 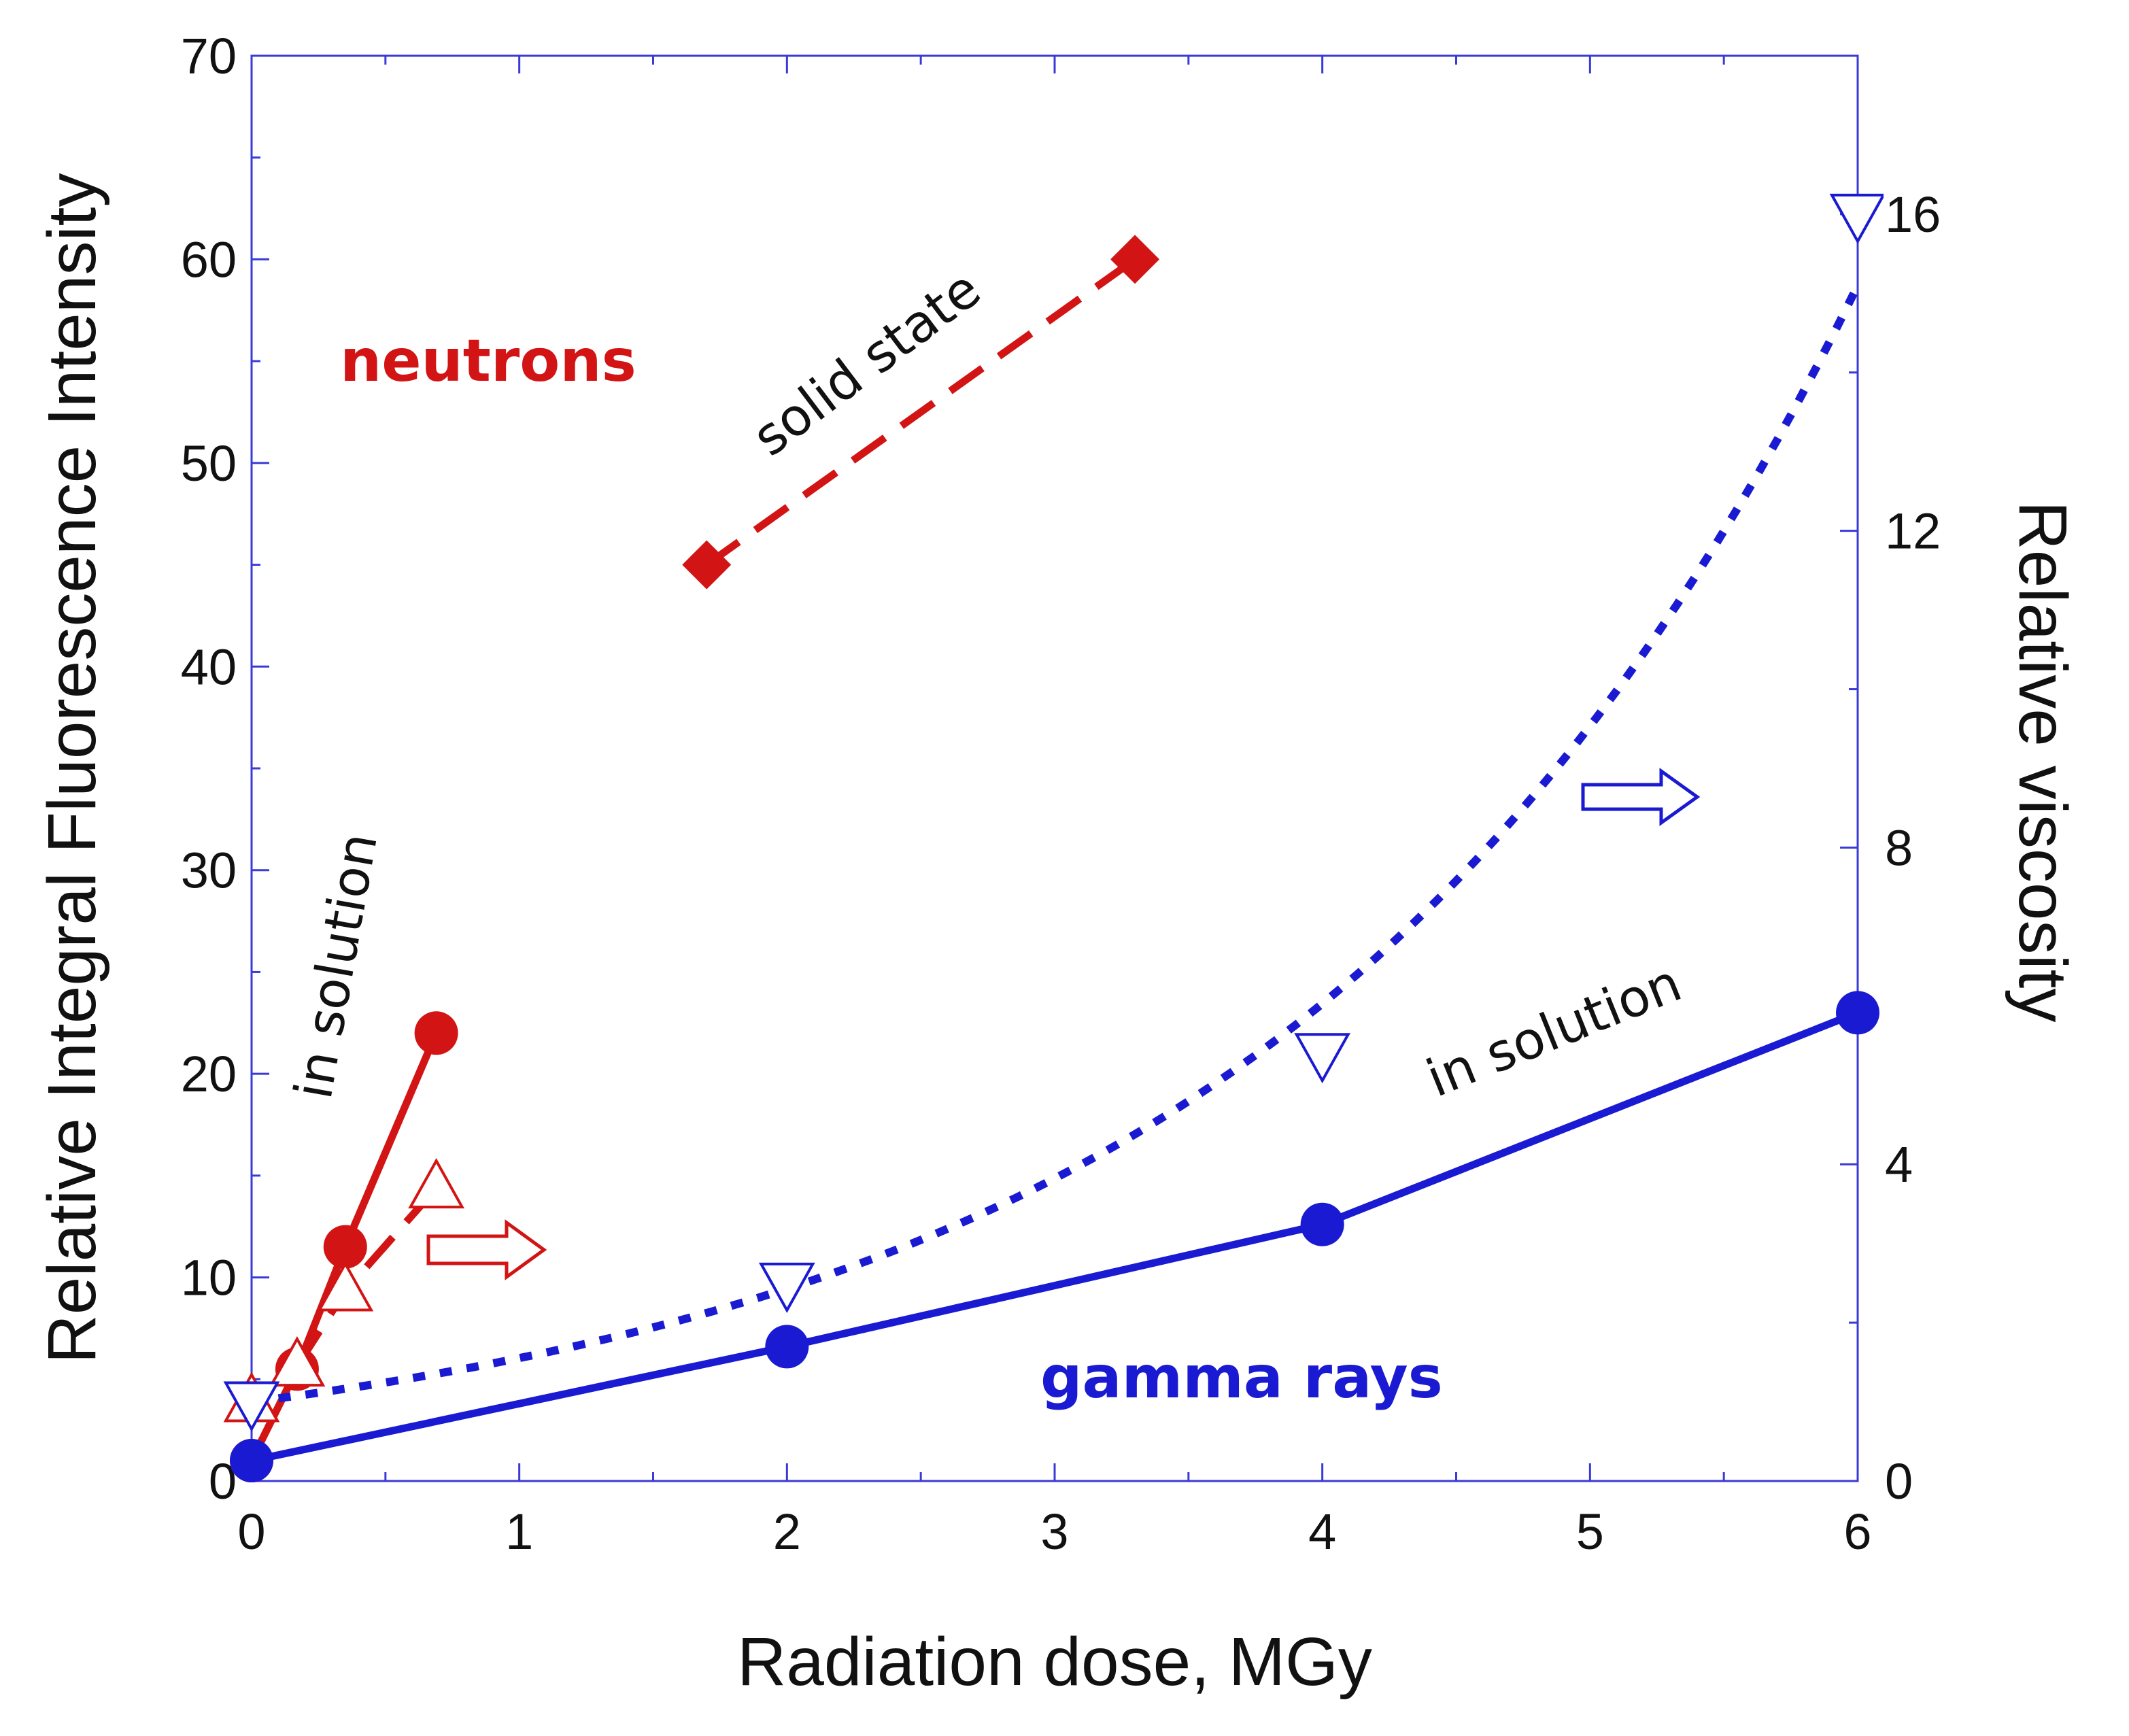 I want to click on y-tick-label: 30, so click(x=209, y=871).